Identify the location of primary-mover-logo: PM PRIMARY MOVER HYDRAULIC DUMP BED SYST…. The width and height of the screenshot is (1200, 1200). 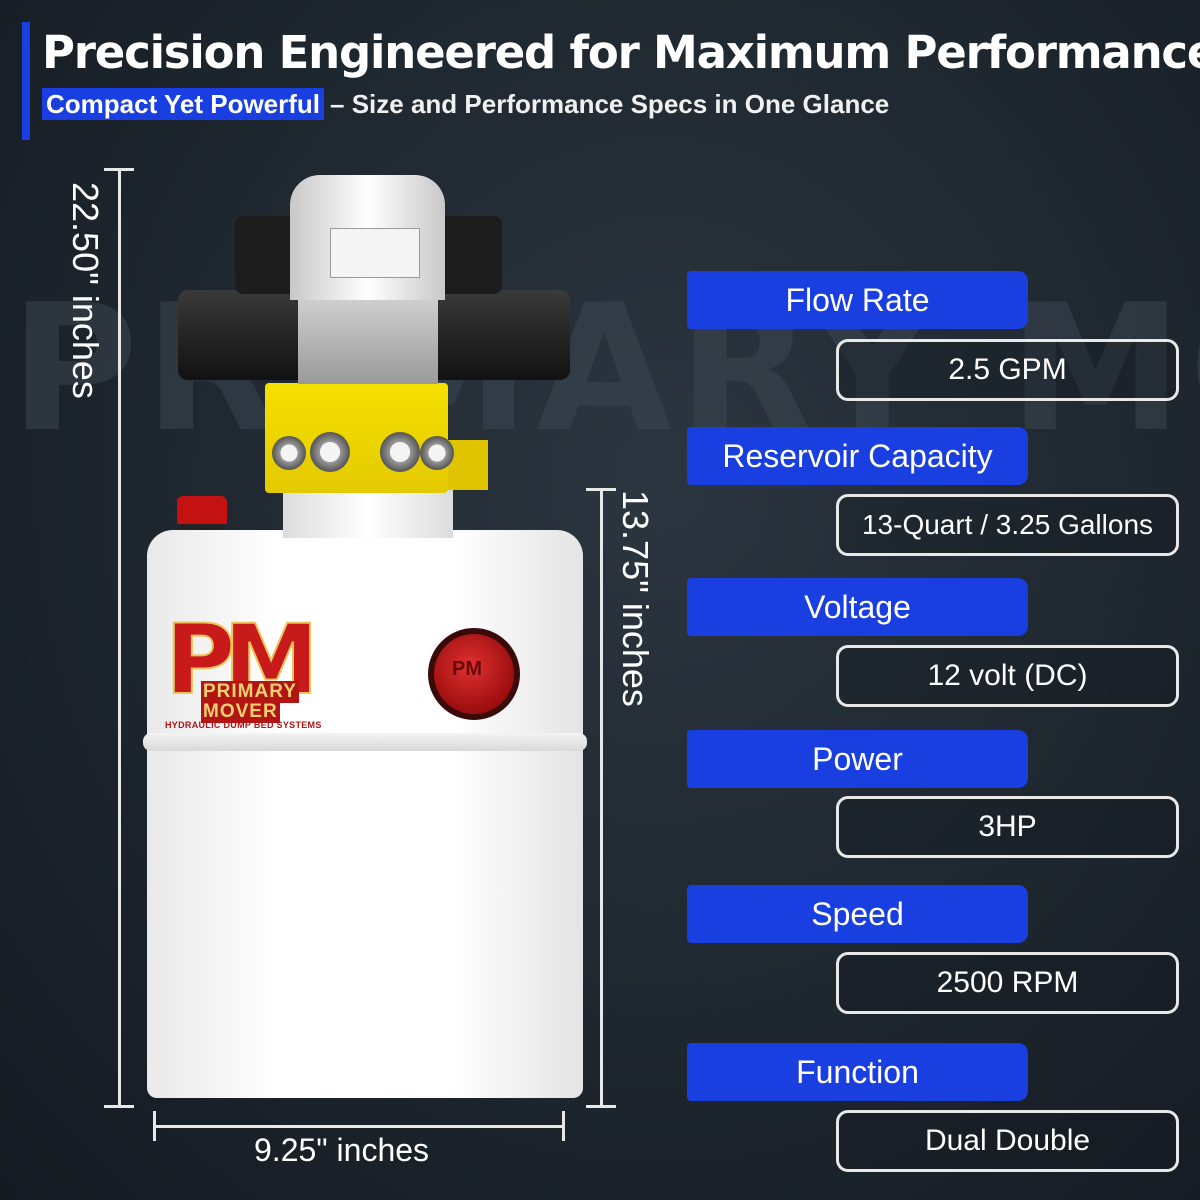
(259, 667).